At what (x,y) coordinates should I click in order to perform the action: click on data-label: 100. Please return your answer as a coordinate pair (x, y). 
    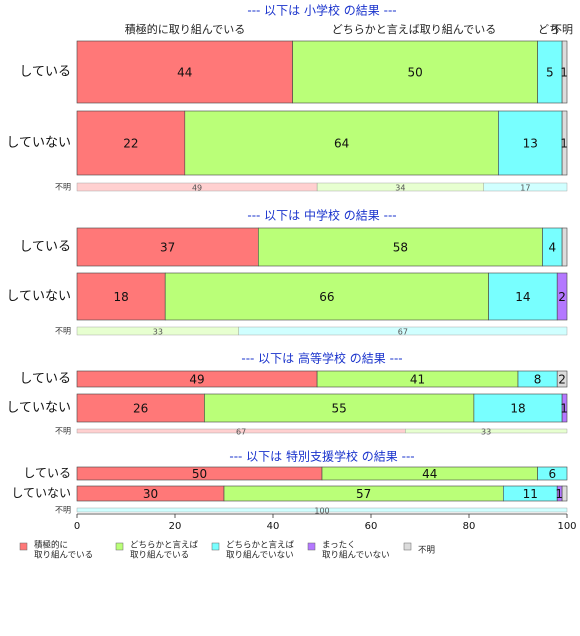
    Looking at the image, I should click on (321, 511).